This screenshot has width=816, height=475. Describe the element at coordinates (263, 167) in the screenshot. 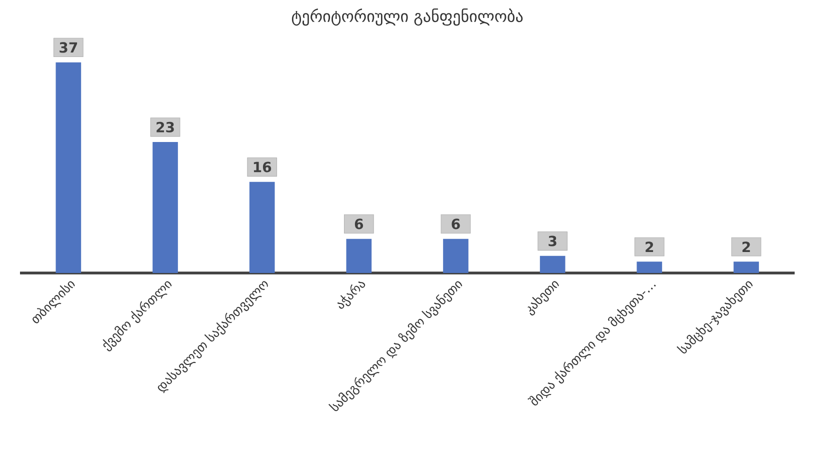

I see `data-label: 16` at that location.